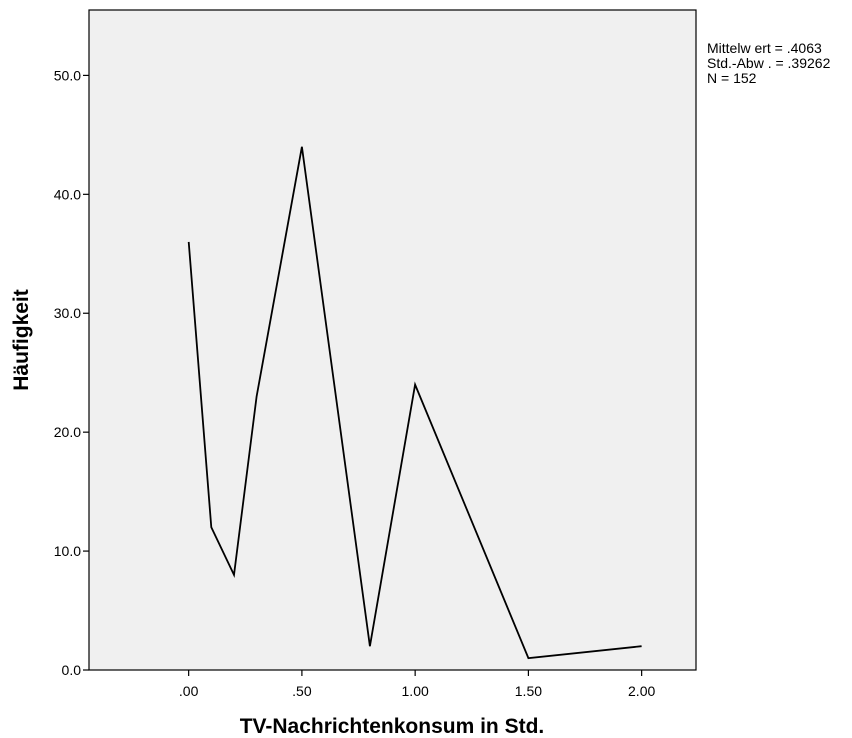 The width and height of the screenshot is (852, 738). What do you see at coordinates (67, 313) in the screenshot?
I see `y-tick-label: 30.0` at bounding box center [67, 313].